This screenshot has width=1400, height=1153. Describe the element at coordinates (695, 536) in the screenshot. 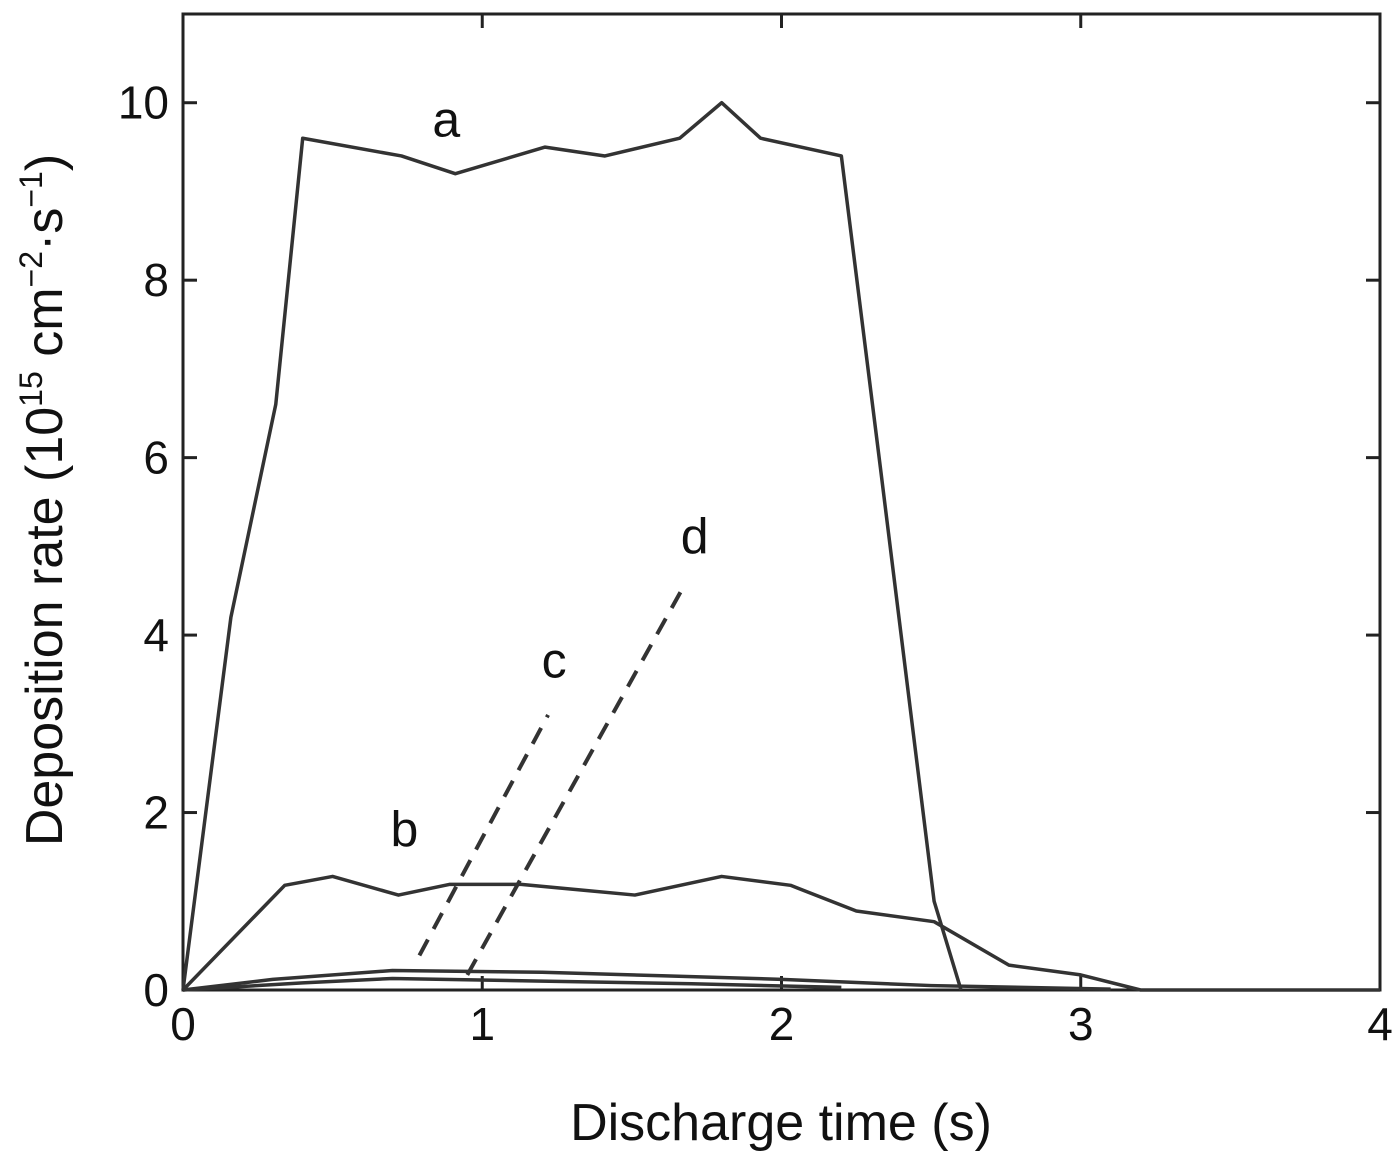

I see `series-label-d: d` at that location.